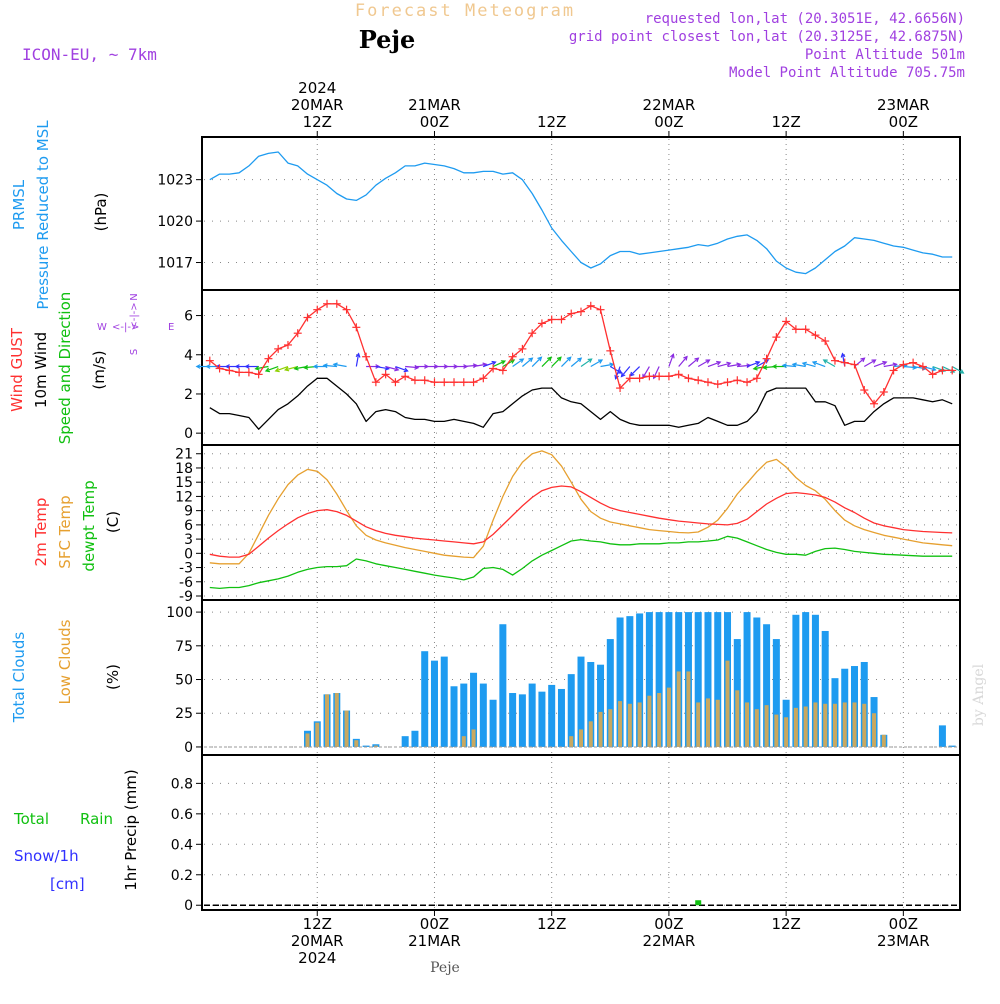 The width and height of the screenshot is (1000, 1004). Describe the element at coordinates (113, 522) in the screenshot. I see `temp-unit: (C)` at that location.